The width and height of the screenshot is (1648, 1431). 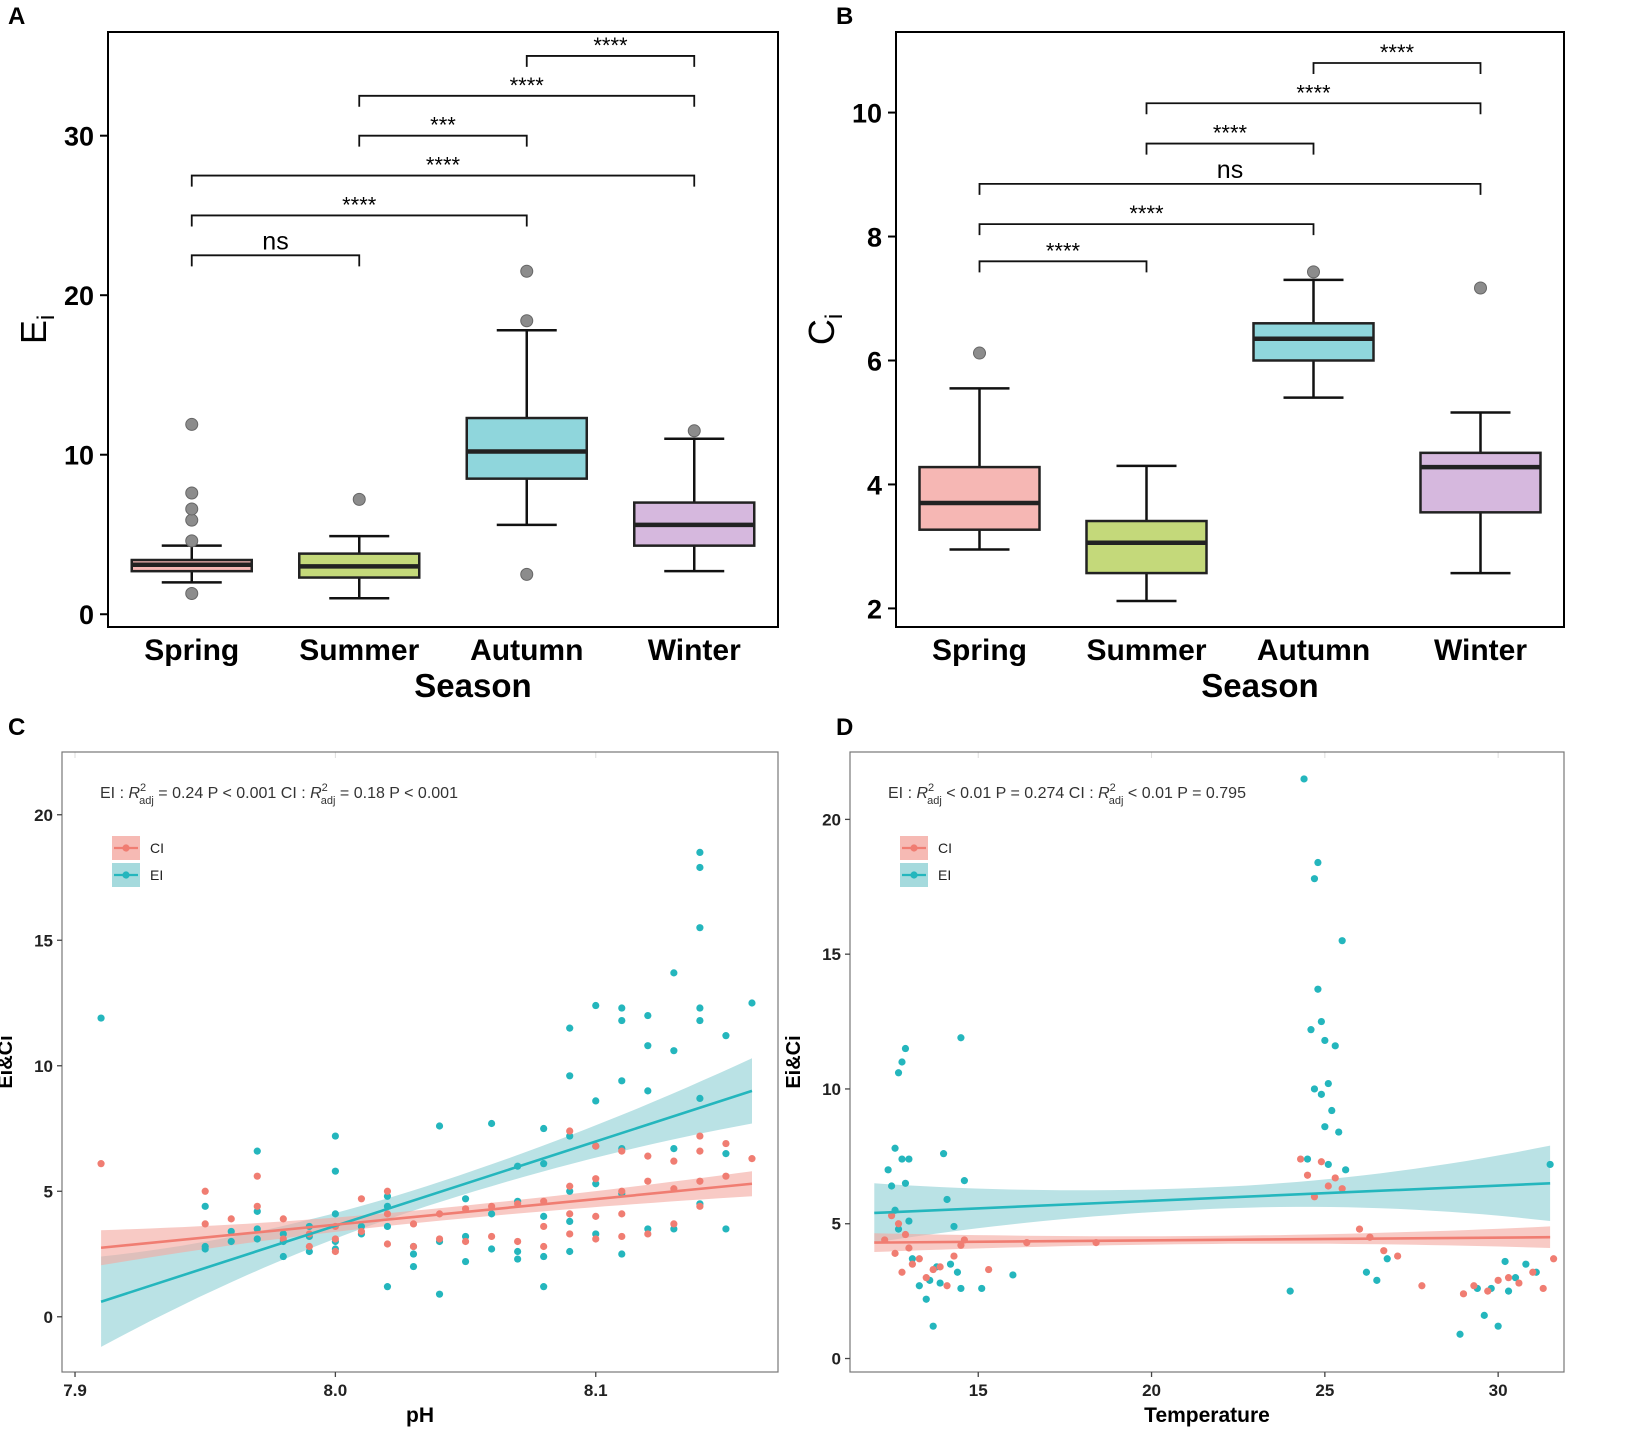 I want to click on legend-dot-ci, so click(x=126, y=848).